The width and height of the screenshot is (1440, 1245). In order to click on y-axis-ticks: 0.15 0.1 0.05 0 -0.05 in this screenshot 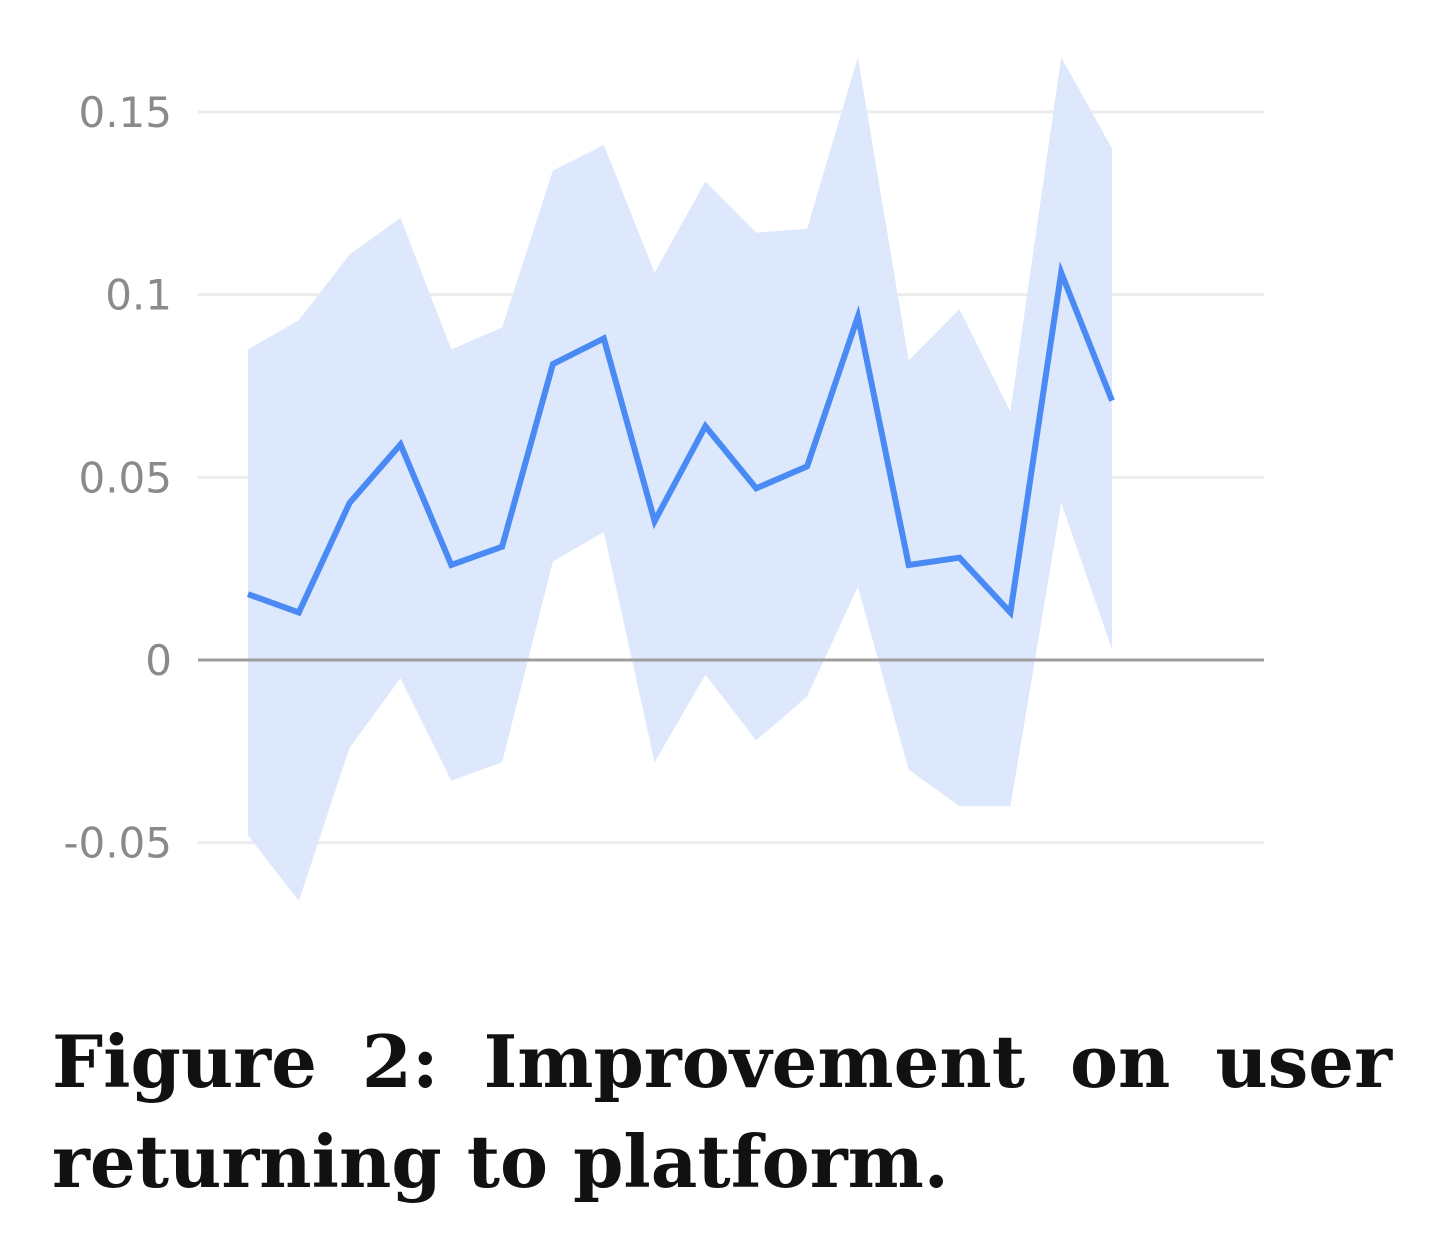, I will do `click(117, 478)`.